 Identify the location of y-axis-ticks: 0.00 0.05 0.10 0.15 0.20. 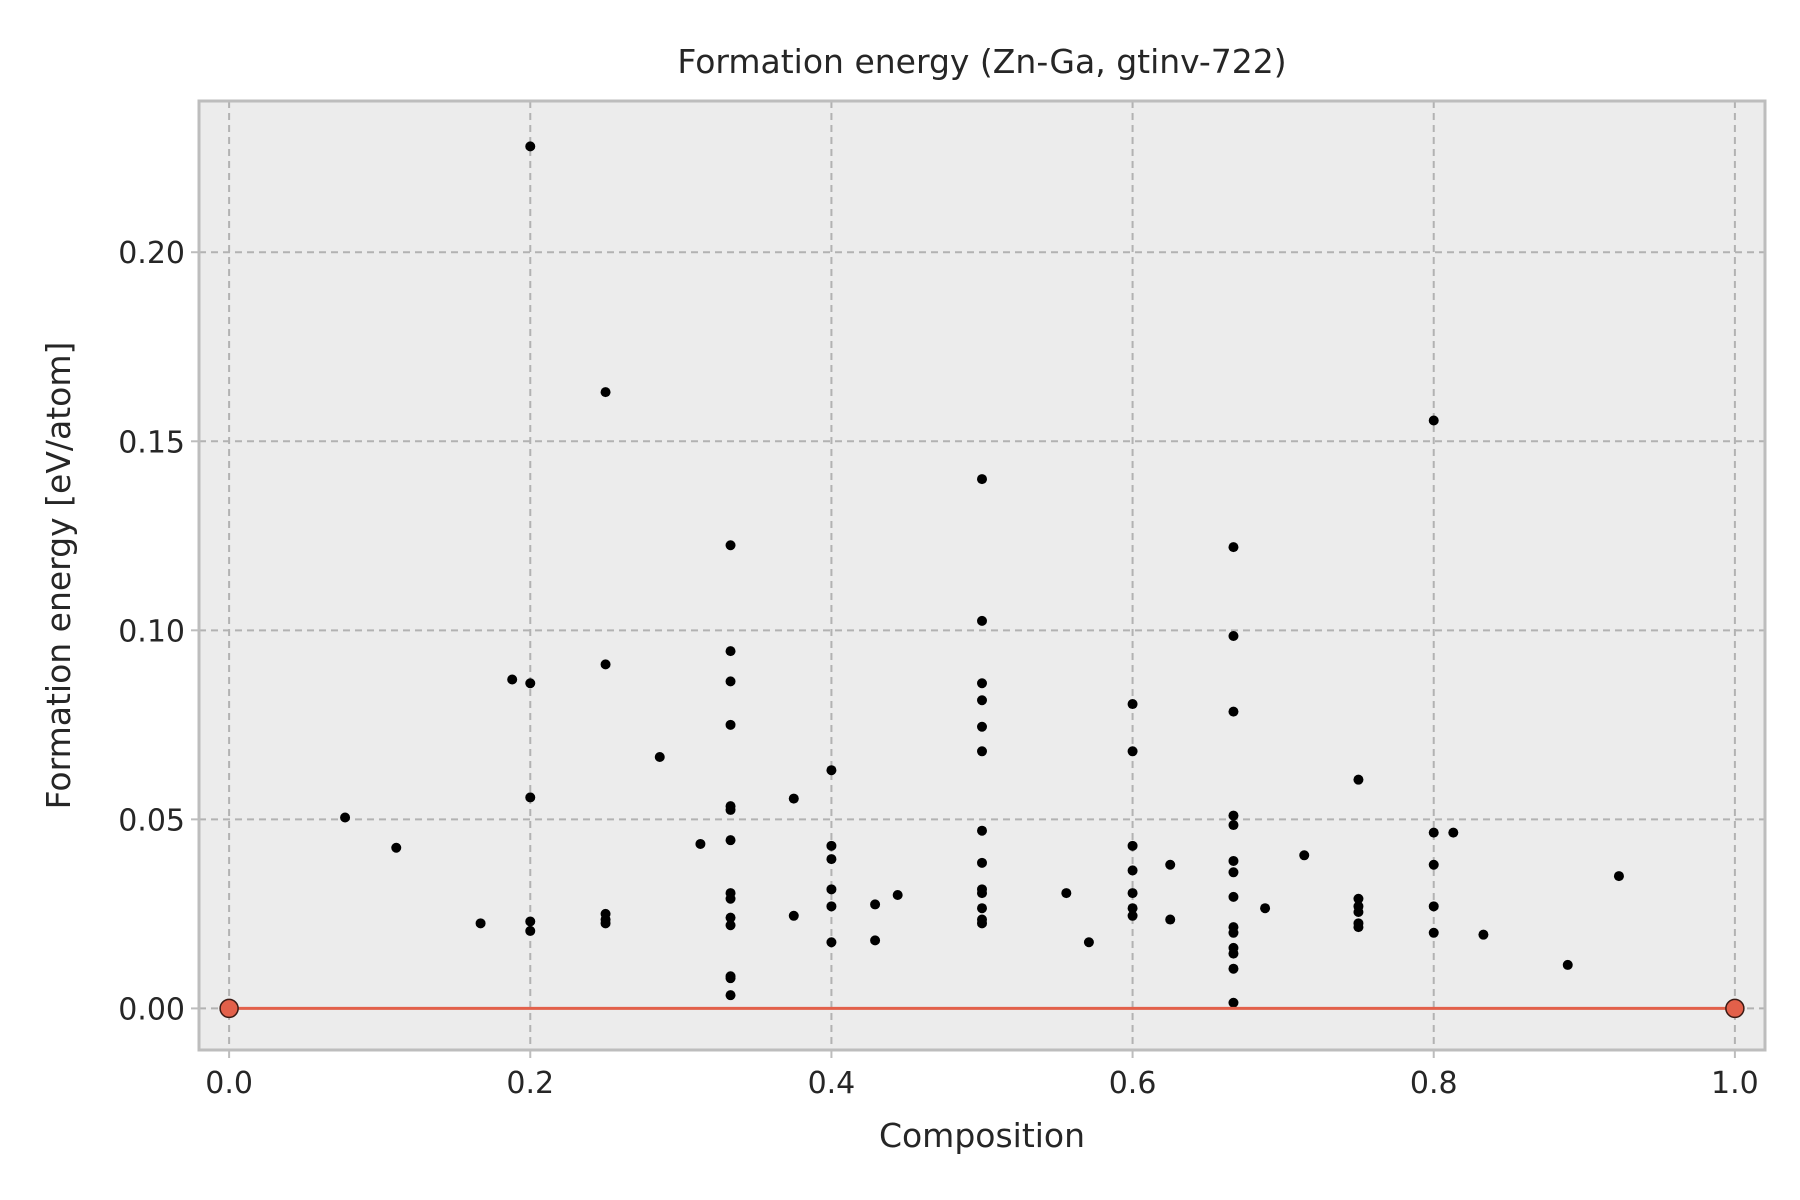
(158, 631).